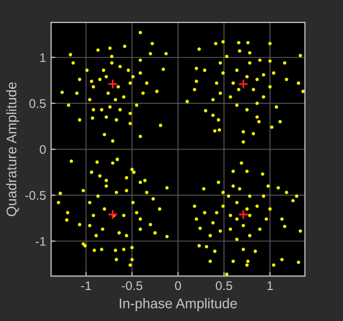 This screenshot has height=321, width=343. Describe the element at coordinates (178, 285) in the screenshot. I see `x-tick-label: 0` at that location.